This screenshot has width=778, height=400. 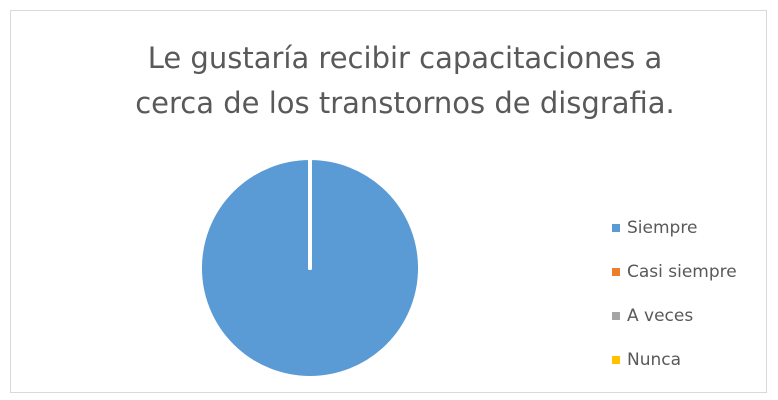 I want to click on legend-label: A veces, so click(x=660, y=316).